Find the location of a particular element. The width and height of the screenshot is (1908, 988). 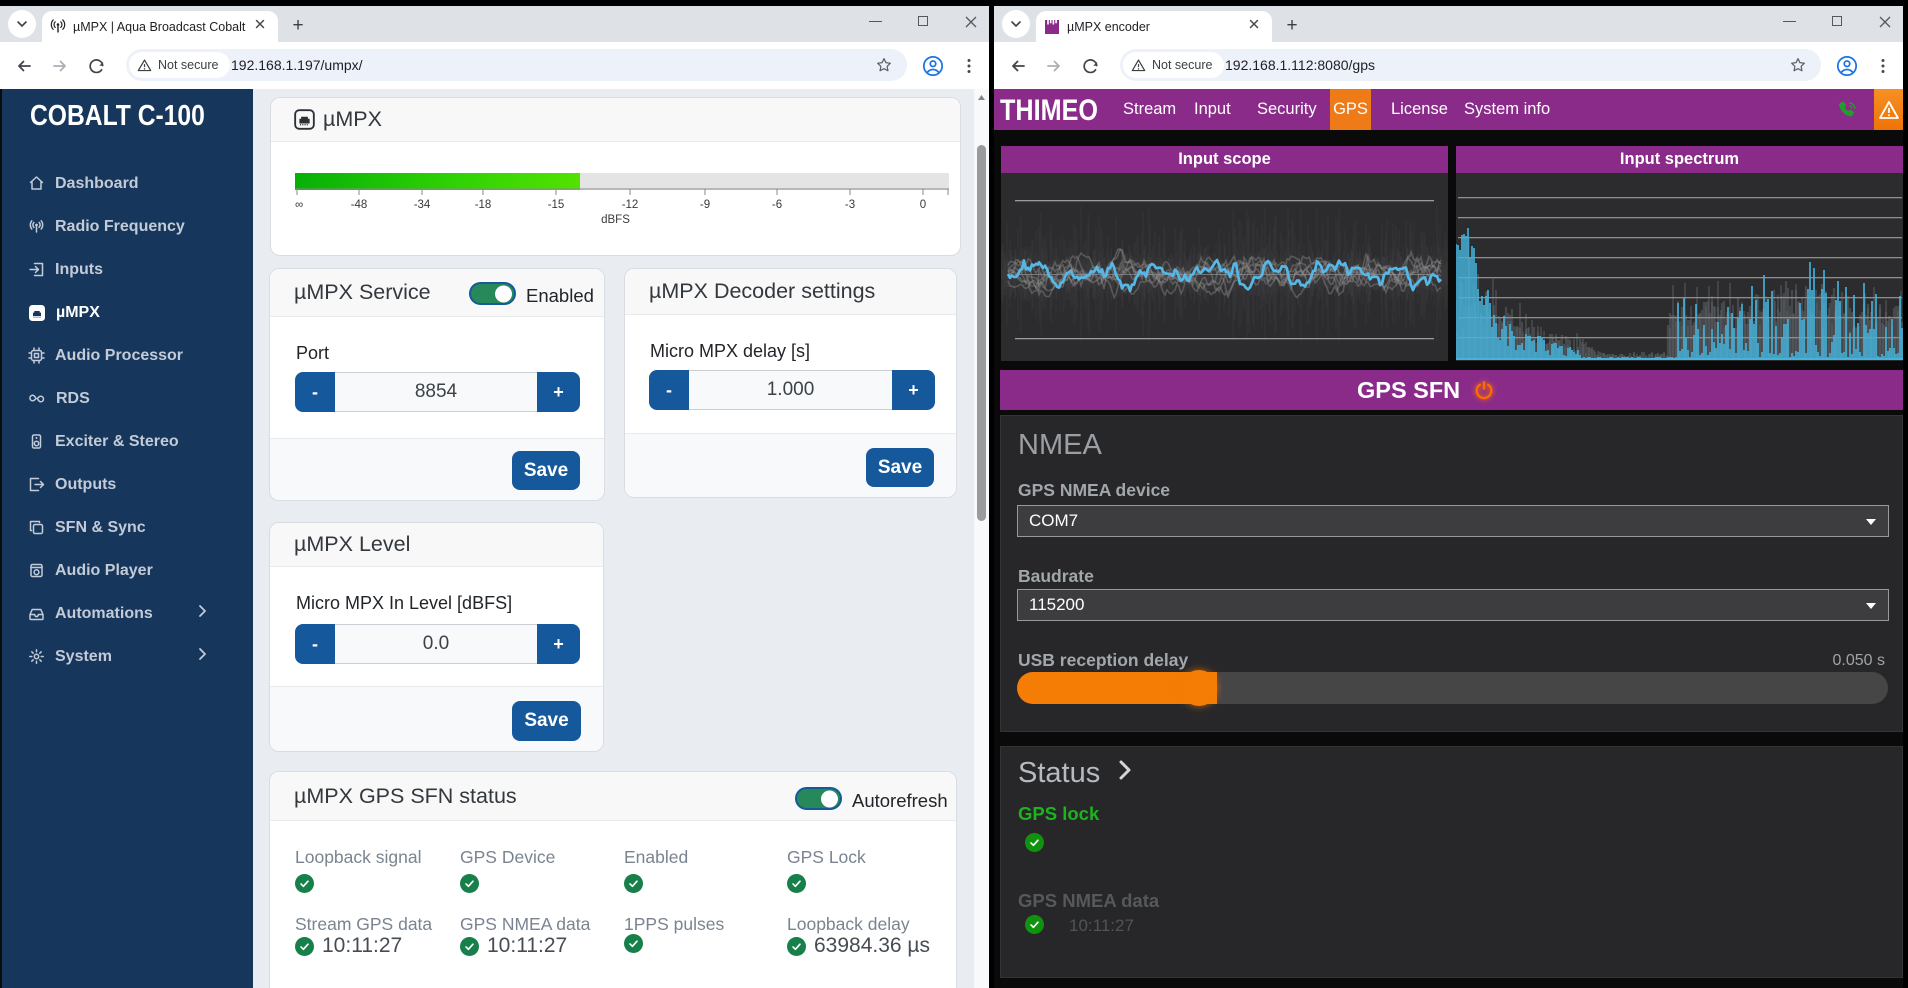

svg-text: -48 is located at coordinates (359, 205).